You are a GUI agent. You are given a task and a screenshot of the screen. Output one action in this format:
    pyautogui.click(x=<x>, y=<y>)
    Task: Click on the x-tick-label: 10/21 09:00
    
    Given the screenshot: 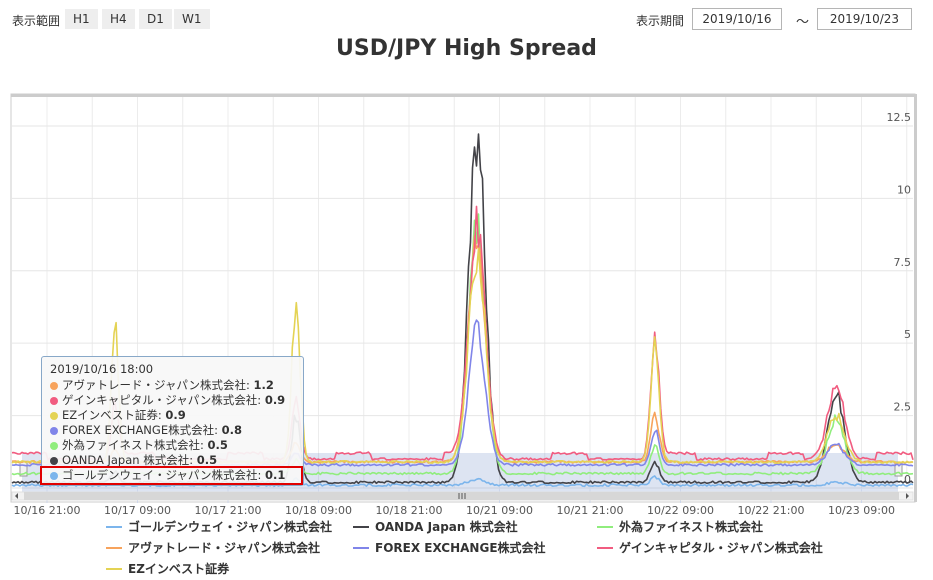 What is the action you would take?
    pyautogui.click(x=499, y=510)
    